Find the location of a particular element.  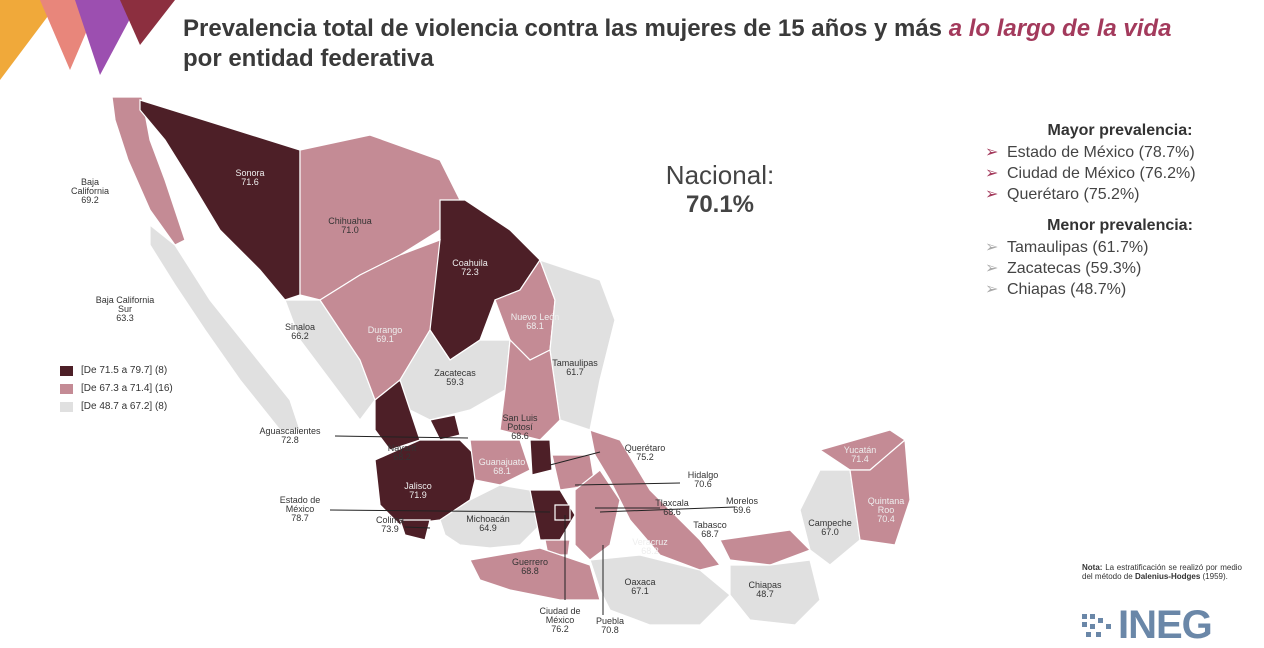

logo-triangle-purple is located at coordinates (107, 37).